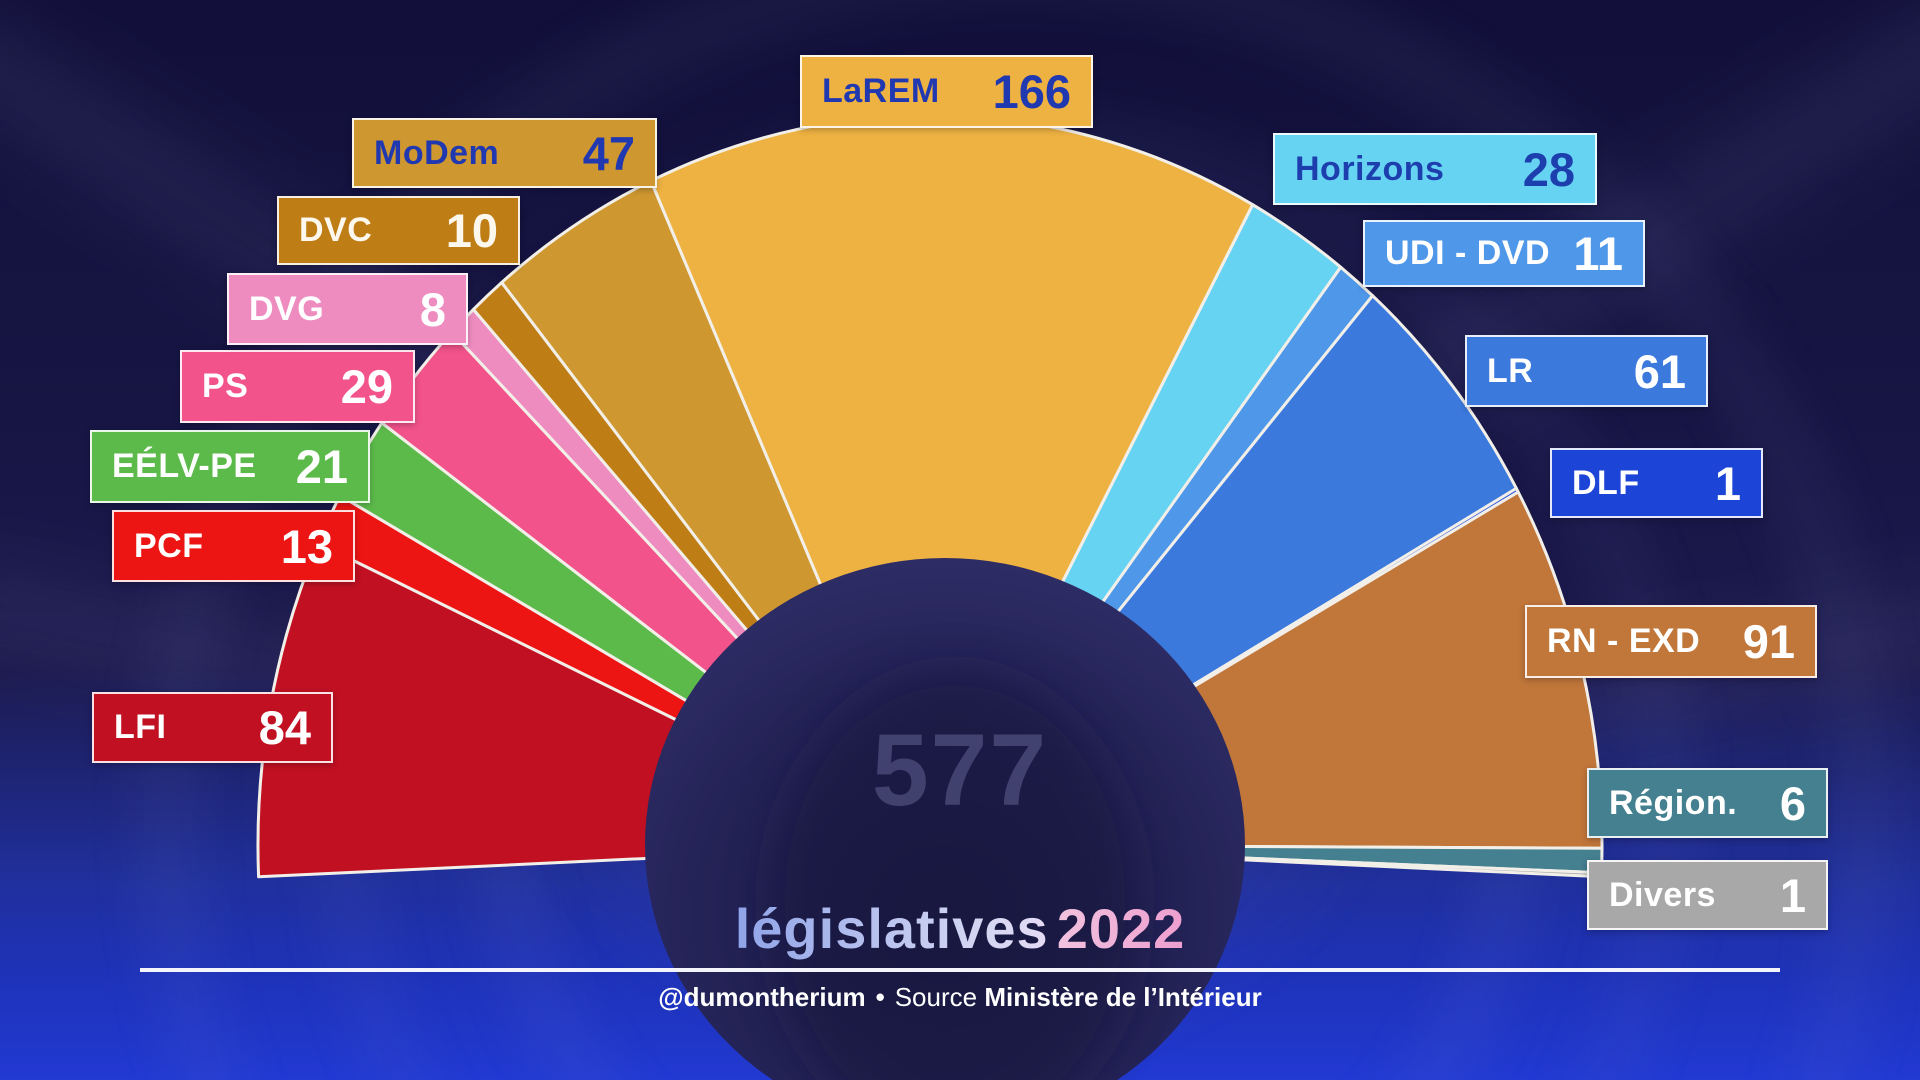  I want to click on party-seat-count: 29, so click(366, 386).